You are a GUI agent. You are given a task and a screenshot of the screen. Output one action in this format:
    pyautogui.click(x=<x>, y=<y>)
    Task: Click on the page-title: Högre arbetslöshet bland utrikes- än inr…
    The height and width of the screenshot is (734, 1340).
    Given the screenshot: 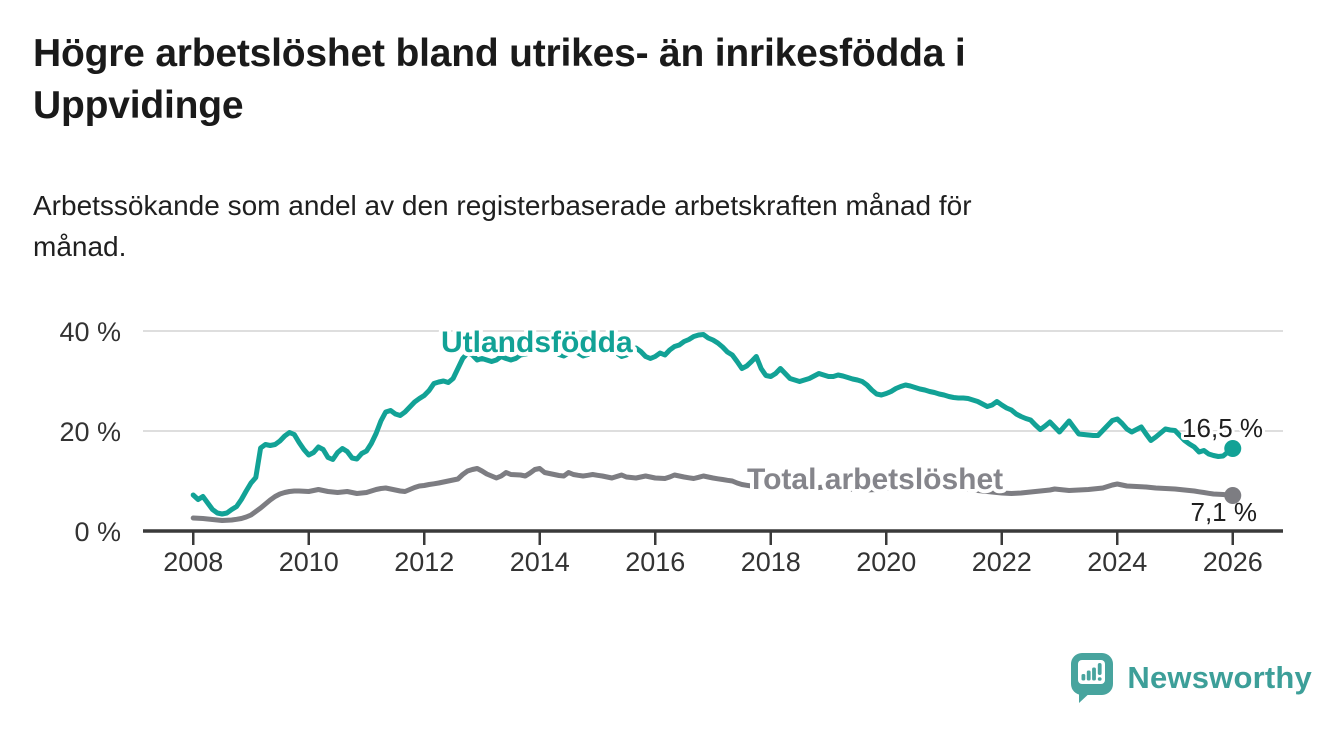 What is the action you would take?
    pyautogui.click(x=499, y=79)
    